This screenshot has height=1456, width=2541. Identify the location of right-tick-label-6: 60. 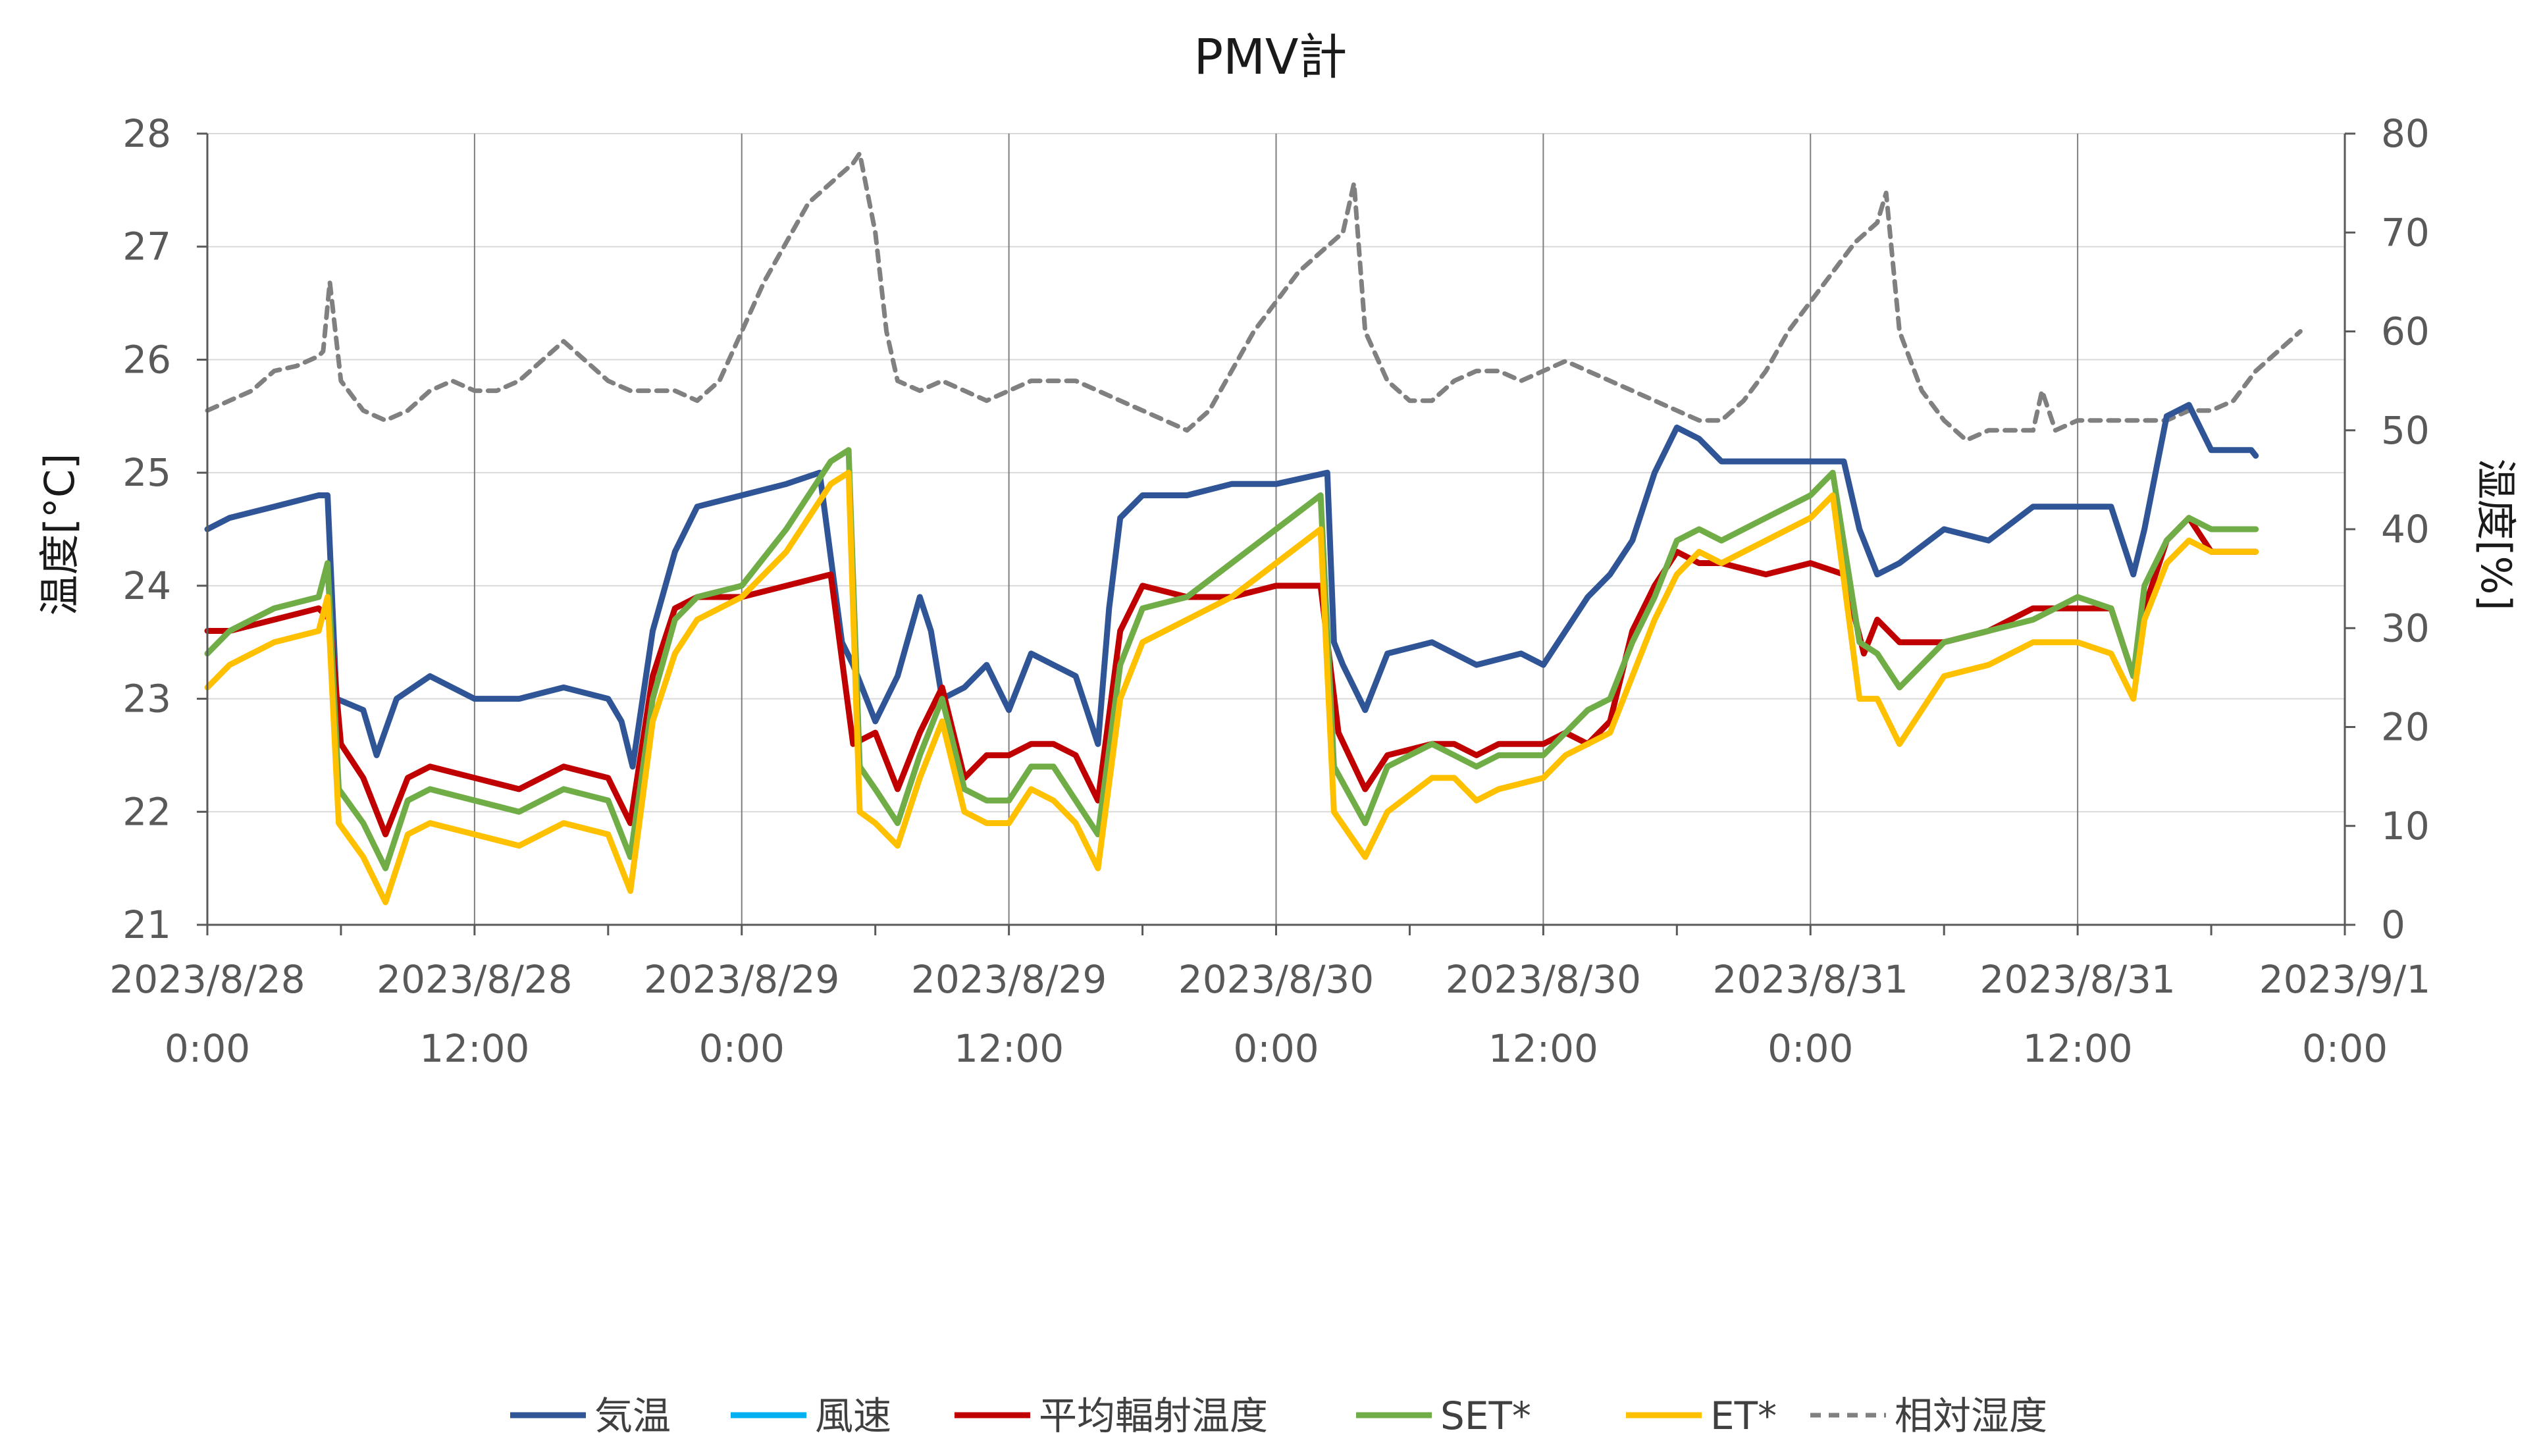
(2405, 331).